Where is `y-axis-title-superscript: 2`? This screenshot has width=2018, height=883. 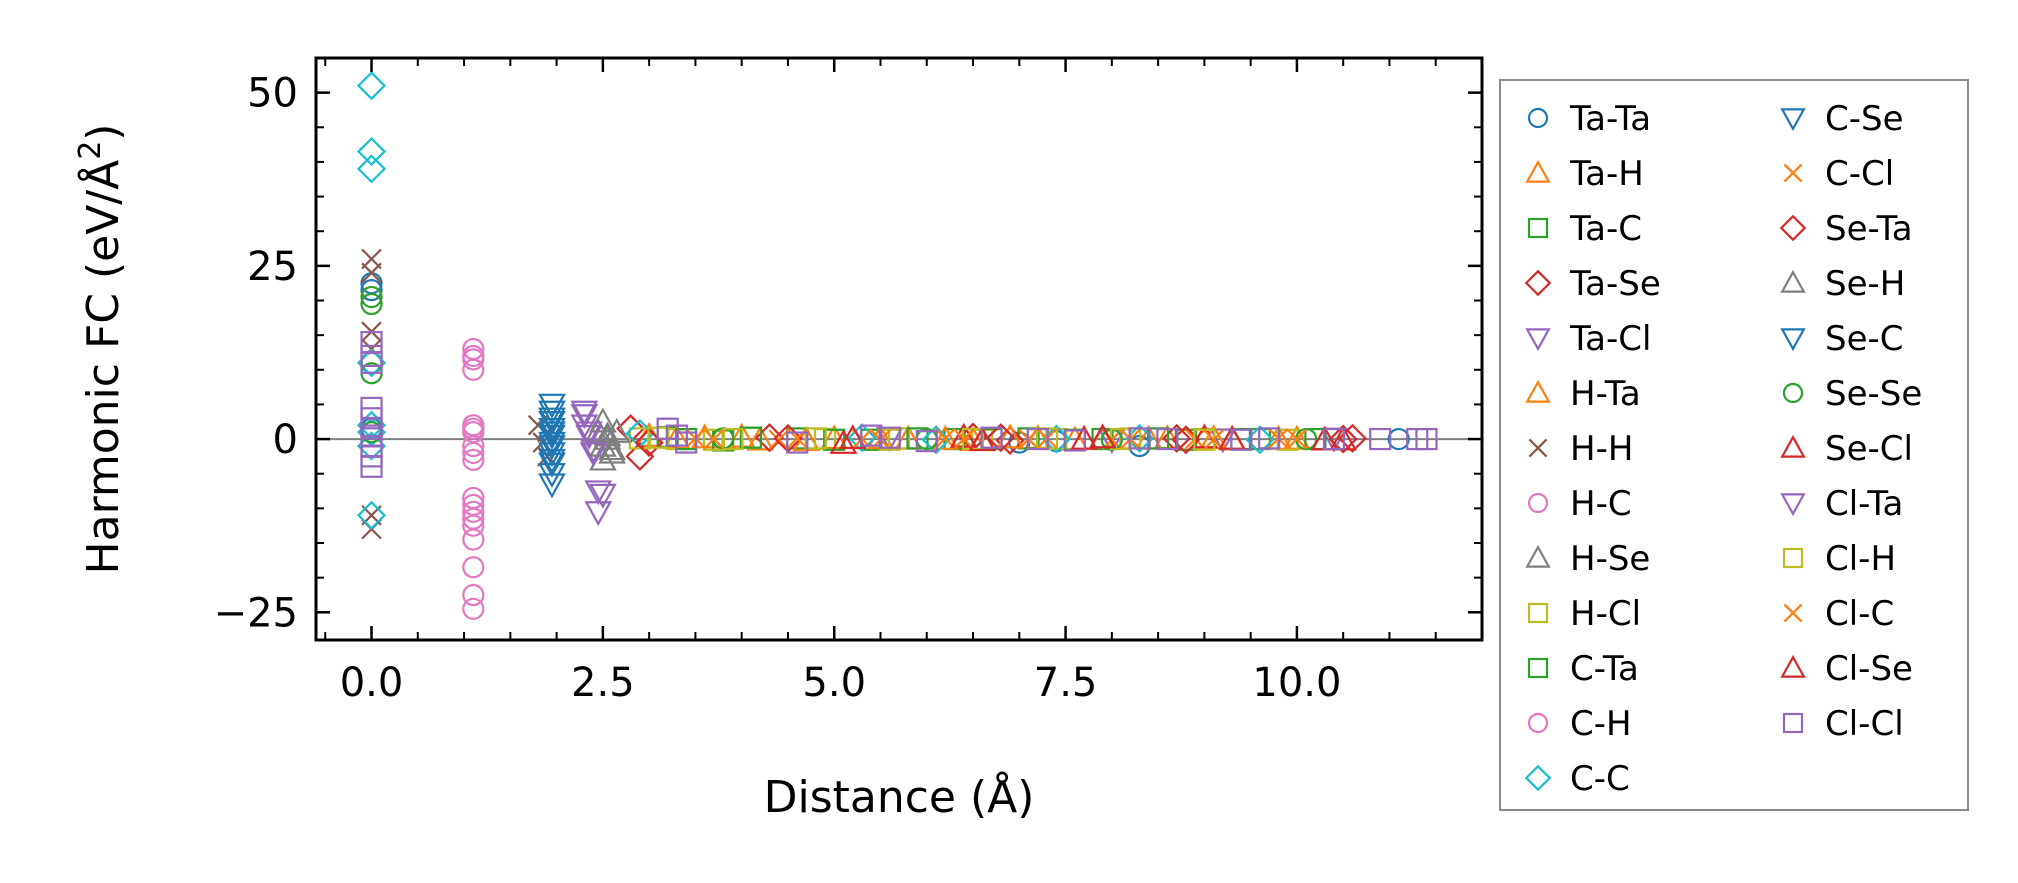
y-axis-title-superscript: 2 is located at coordinates (90, 150).